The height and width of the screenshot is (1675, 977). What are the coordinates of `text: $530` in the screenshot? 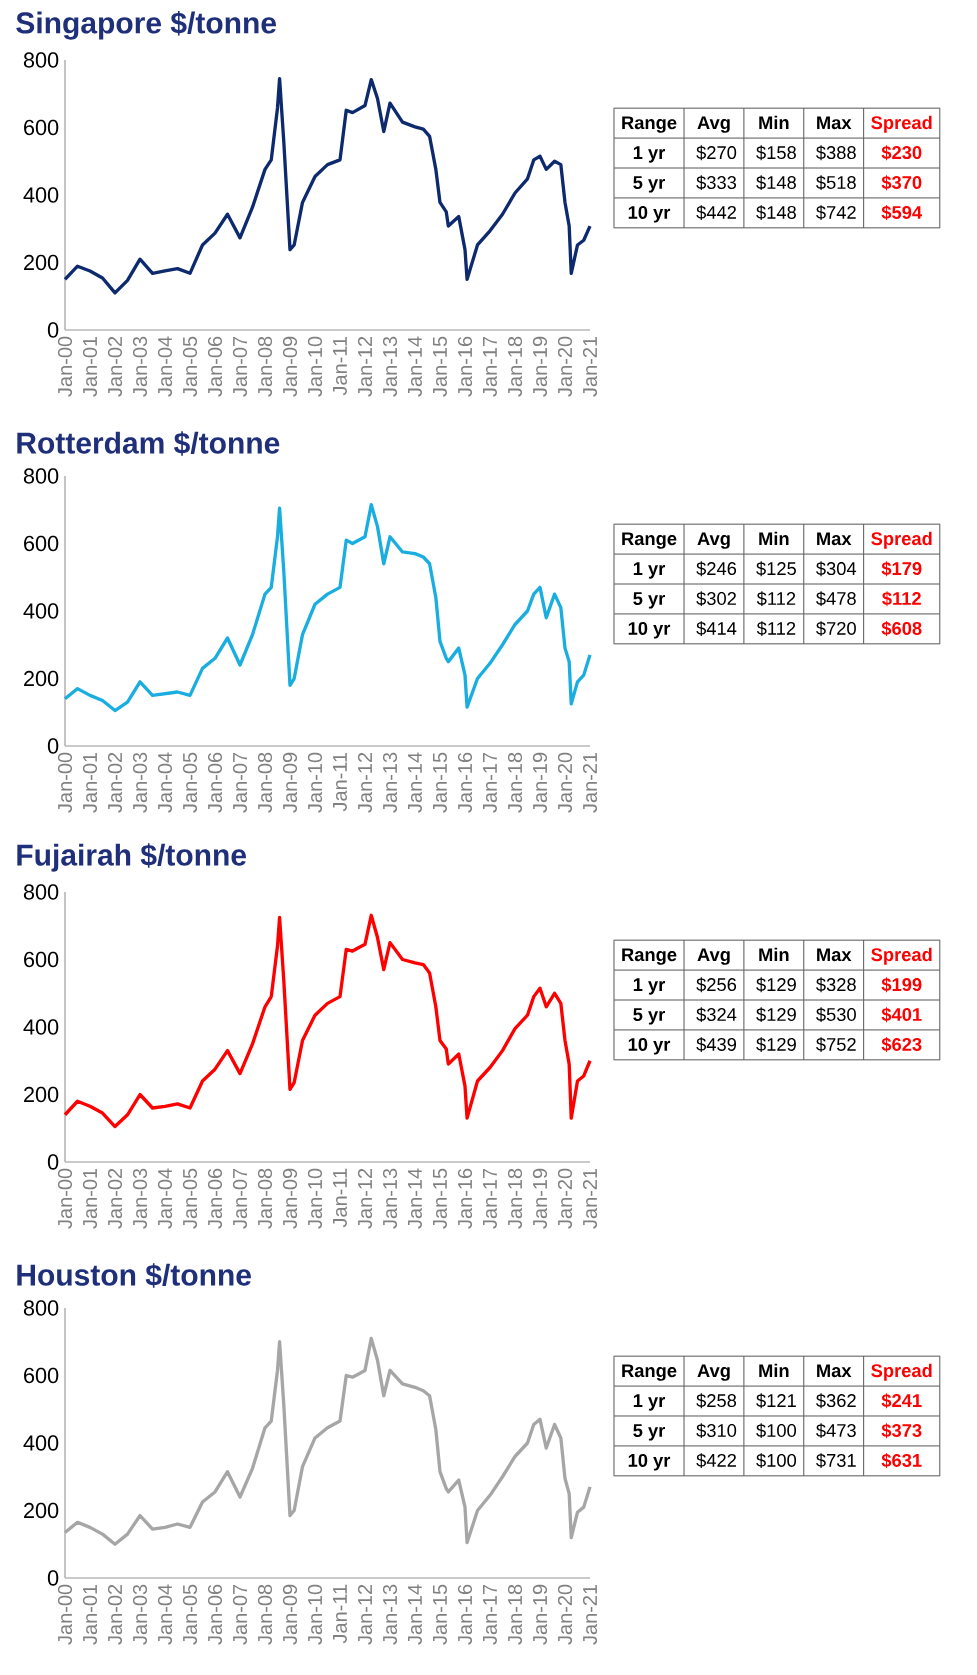 It's located at (836, 1015).